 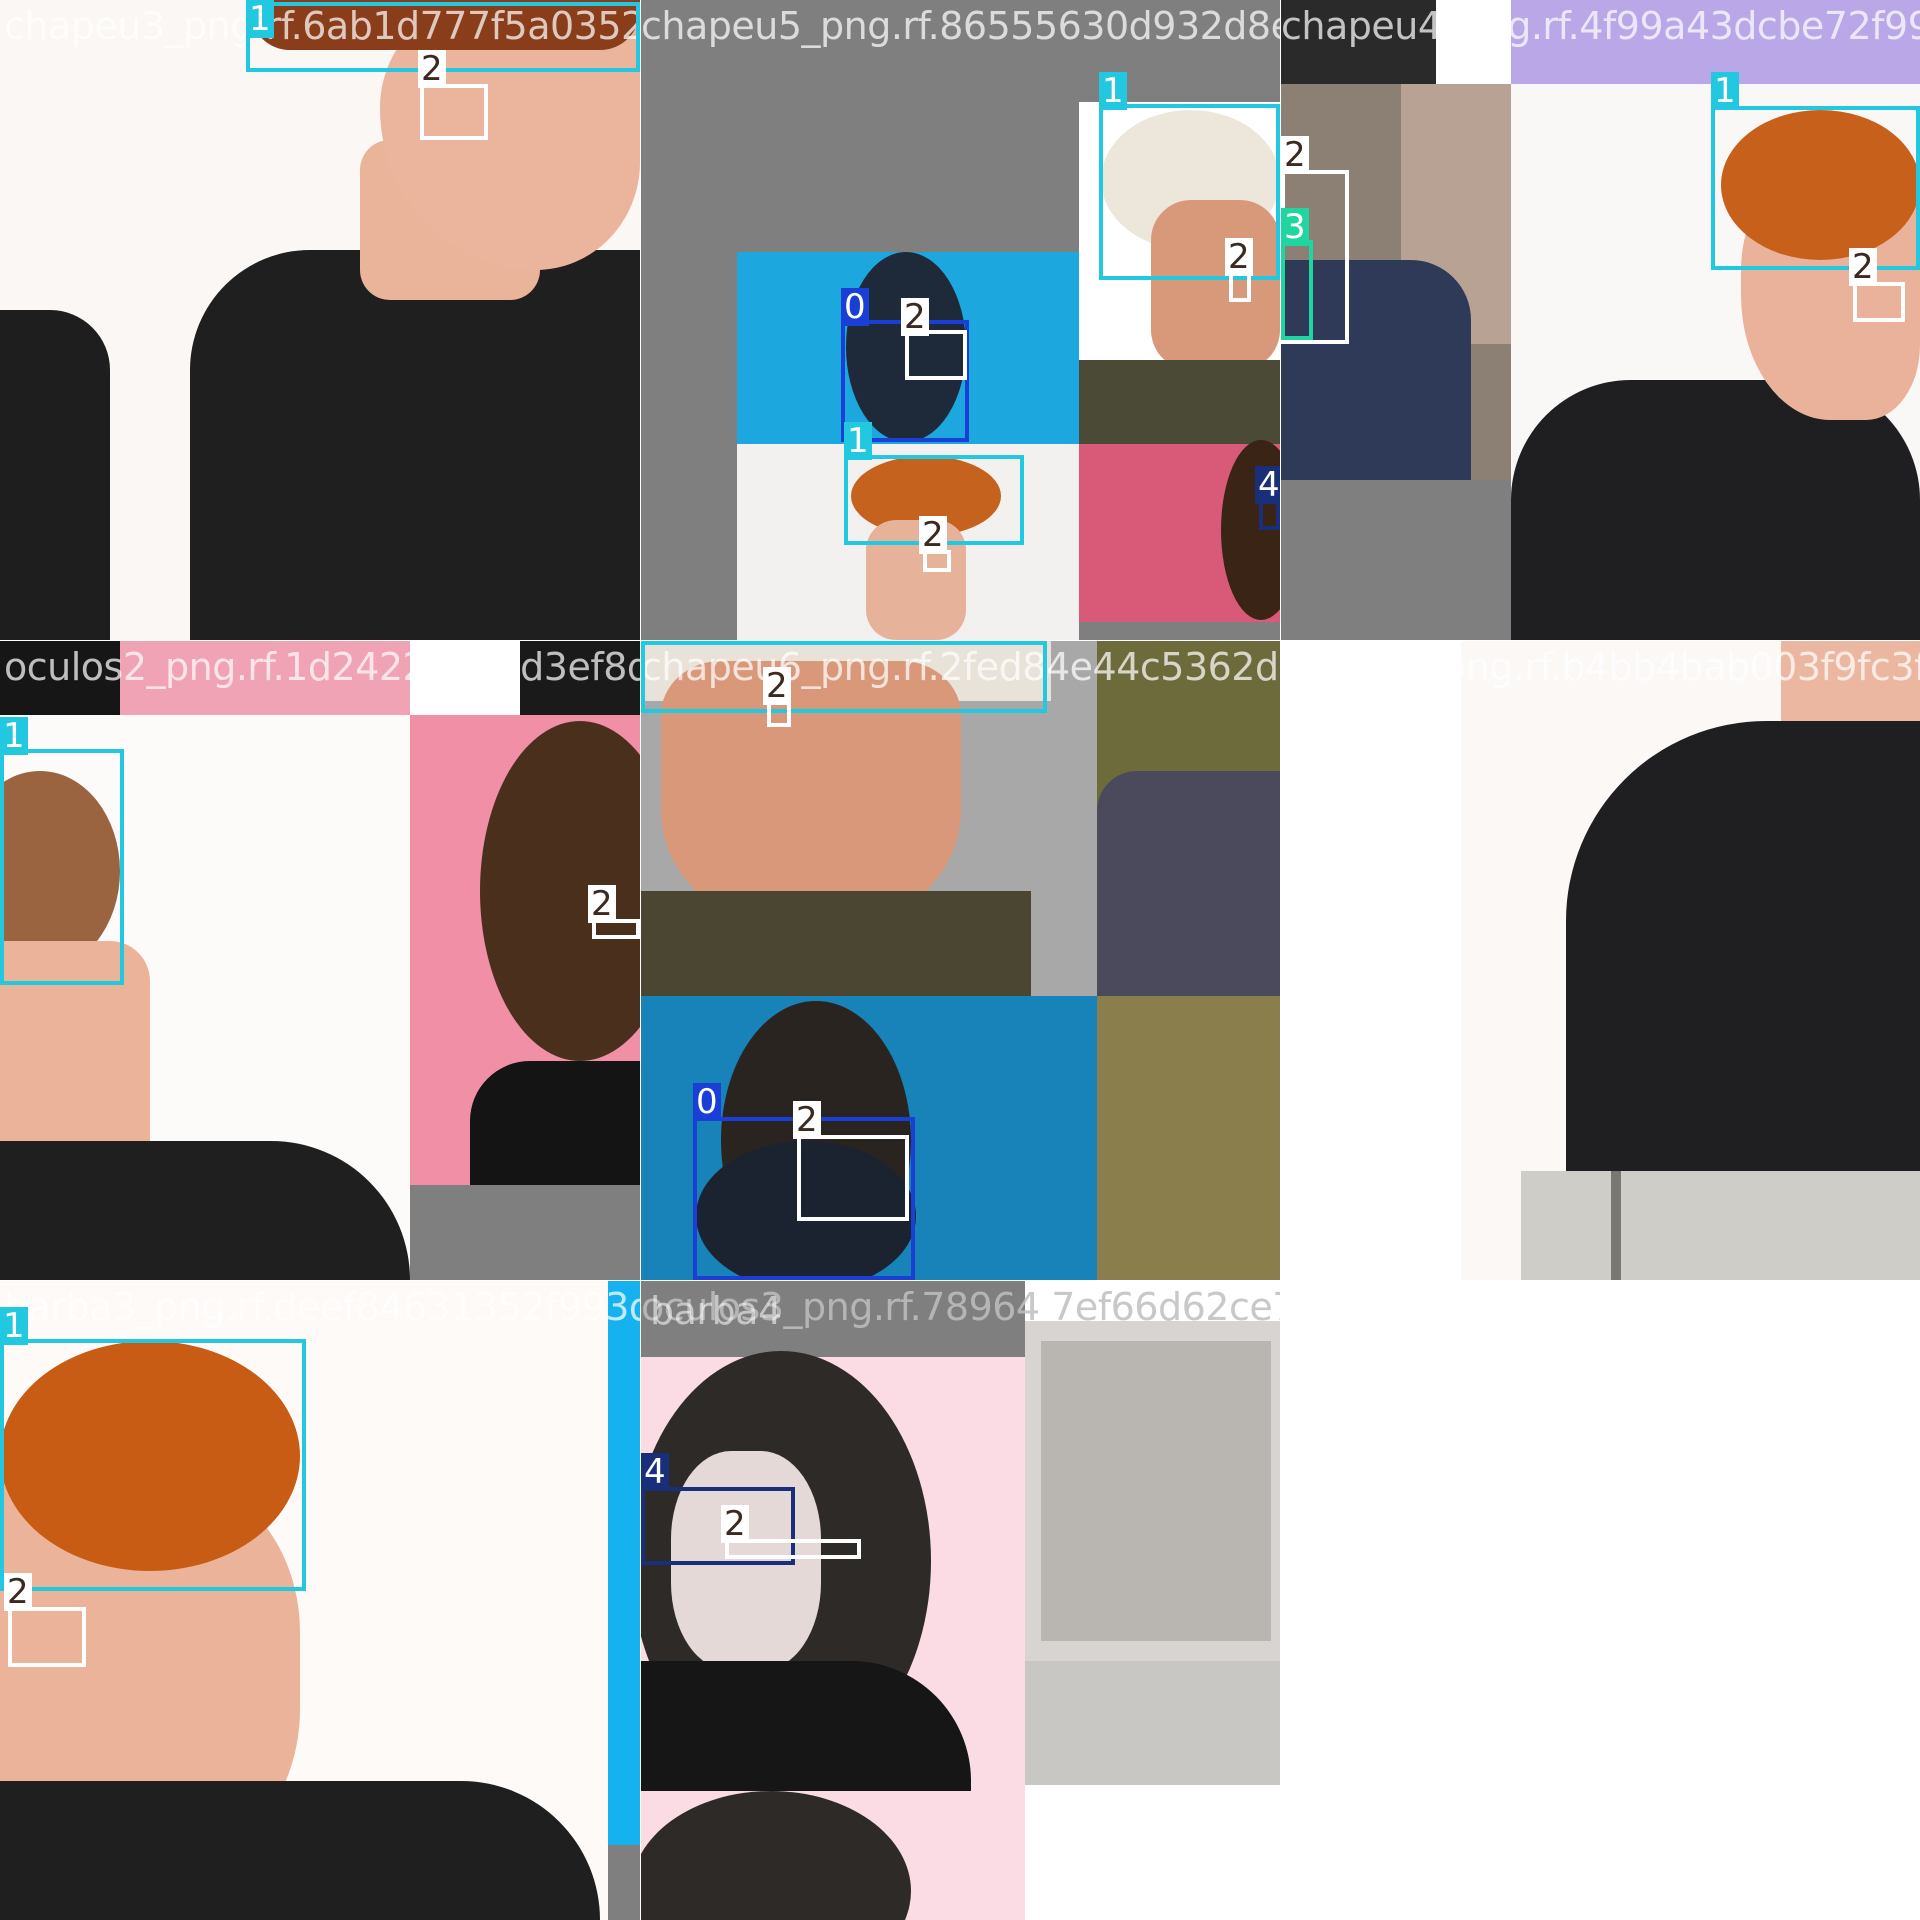 What do you see at coordinates (1358, 42) in the screenshot?
I see `top-strip` at bounding box center [1358, 42].